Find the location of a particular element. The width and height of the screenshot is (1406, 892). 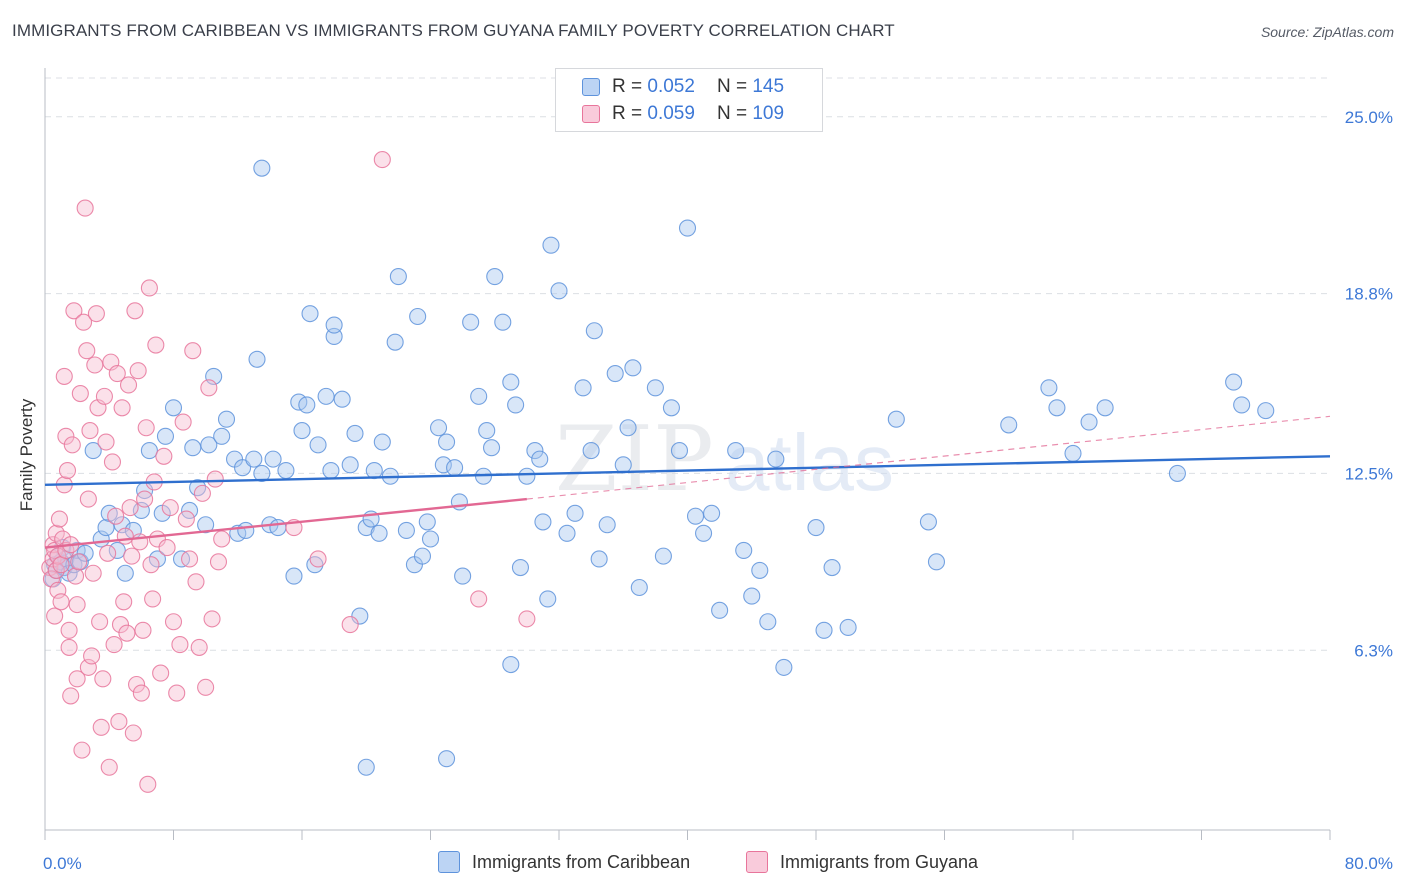

trend-line-caribbean is located at coordinates (687, 471).